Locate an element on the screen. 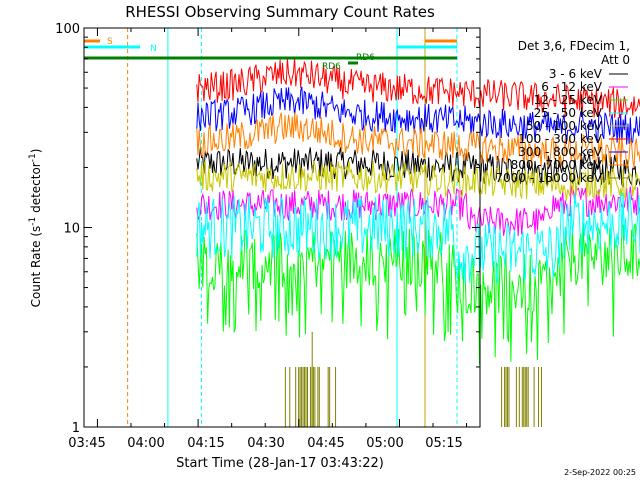 The image size is (640, 480). x-tick-label: 03:45 is located at coordinates (86, 443).